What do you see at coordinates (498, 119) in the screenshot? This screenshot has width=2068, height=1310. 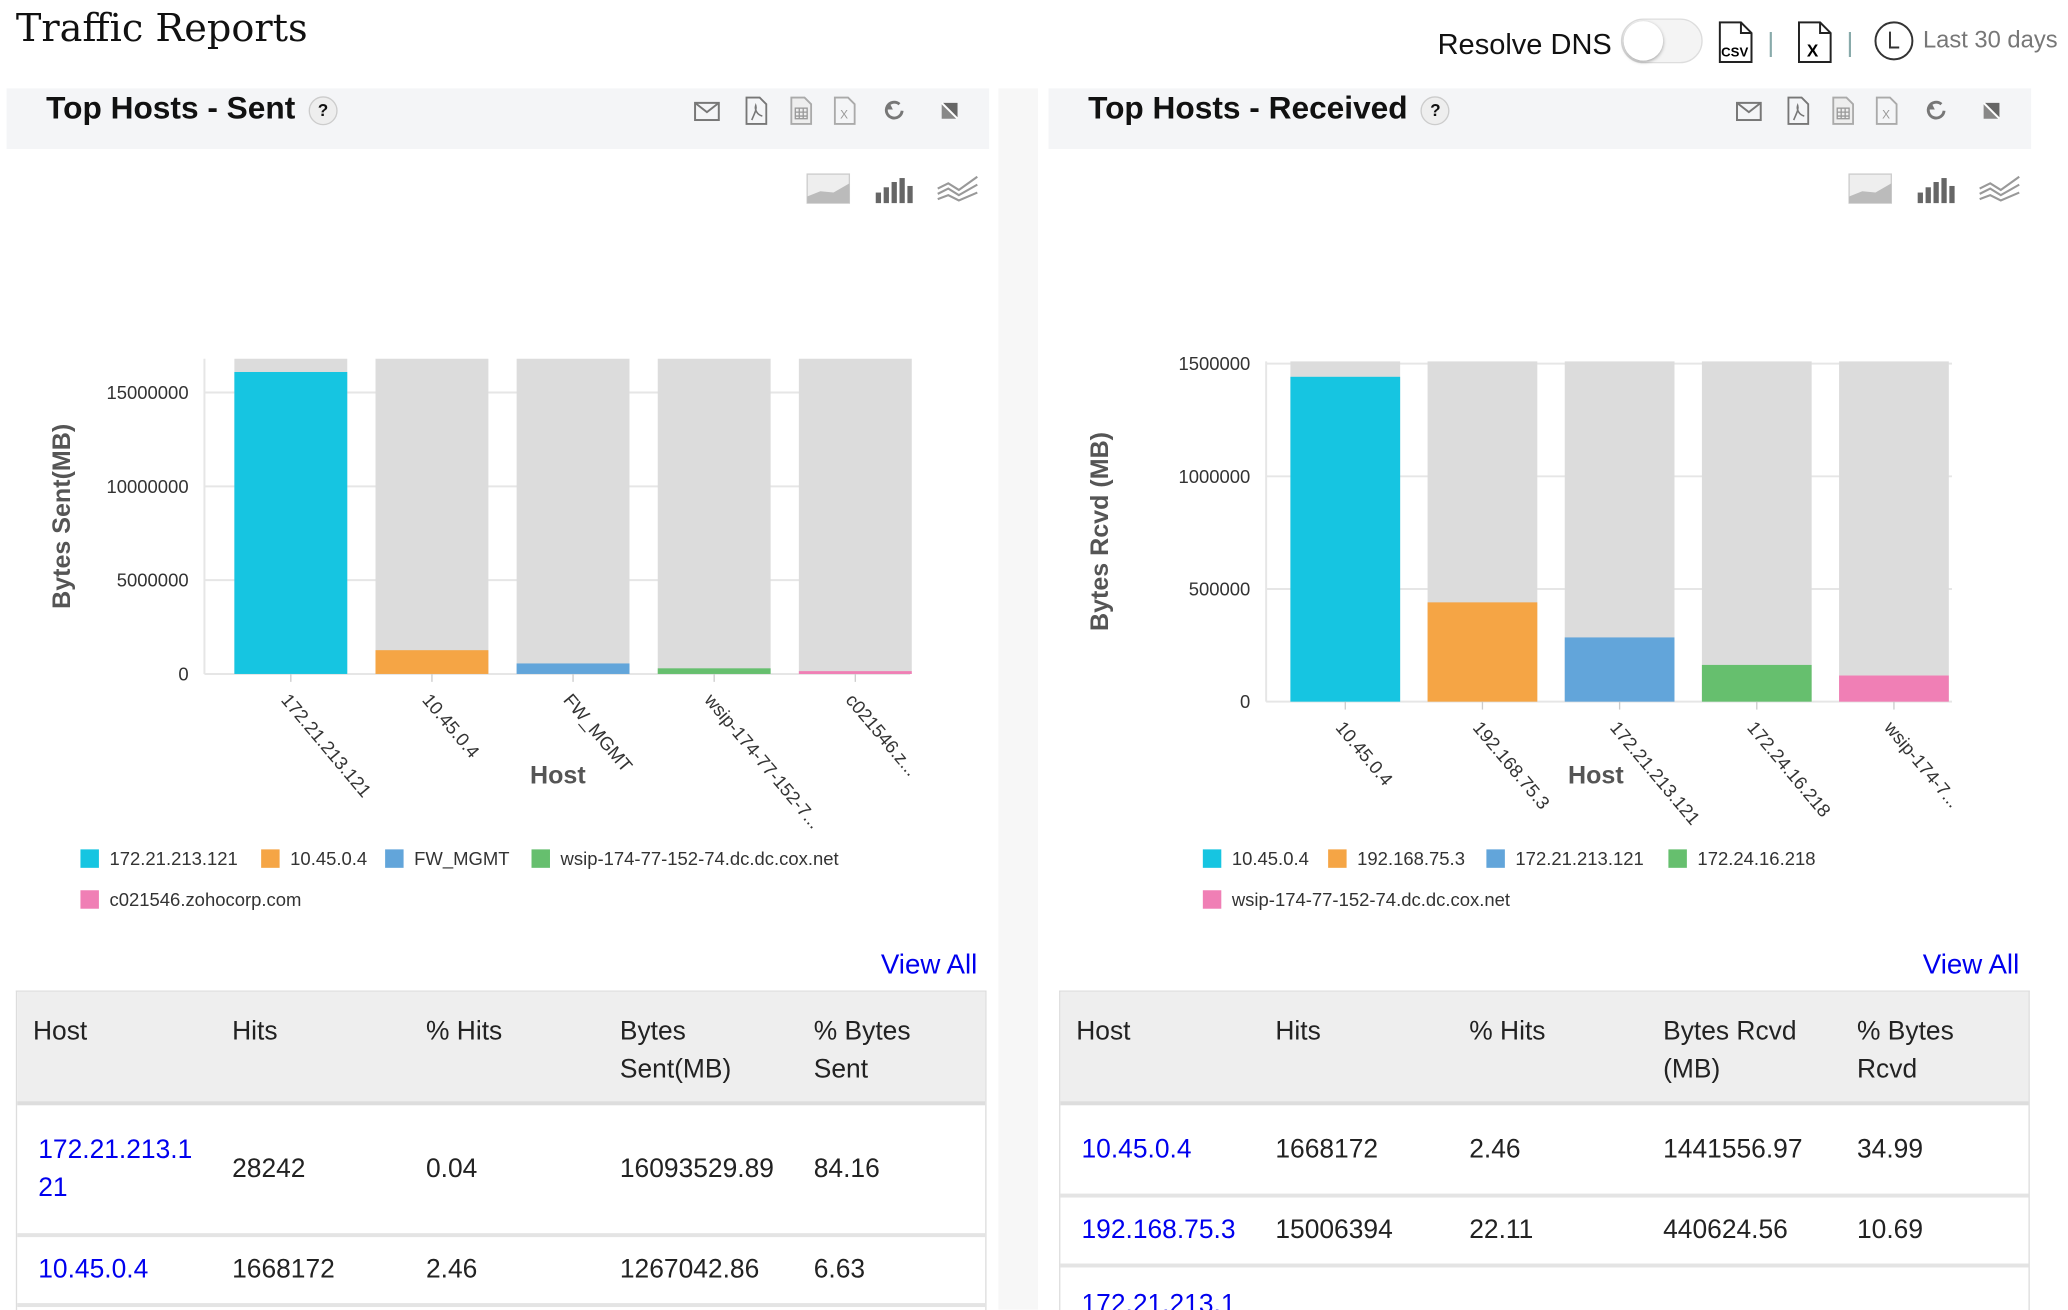 I see `panel-header: Top Hosts - Sent? X` at bounding box center [498, 119].